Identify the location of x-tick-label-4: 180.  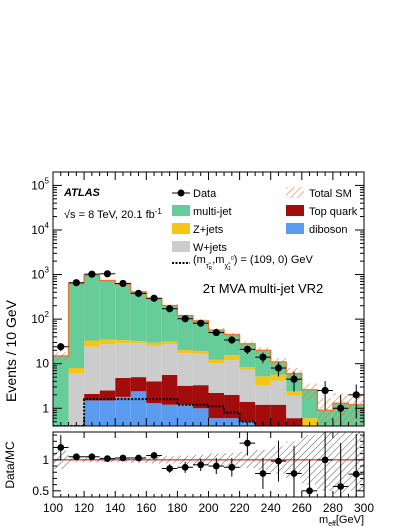
(177, 508).